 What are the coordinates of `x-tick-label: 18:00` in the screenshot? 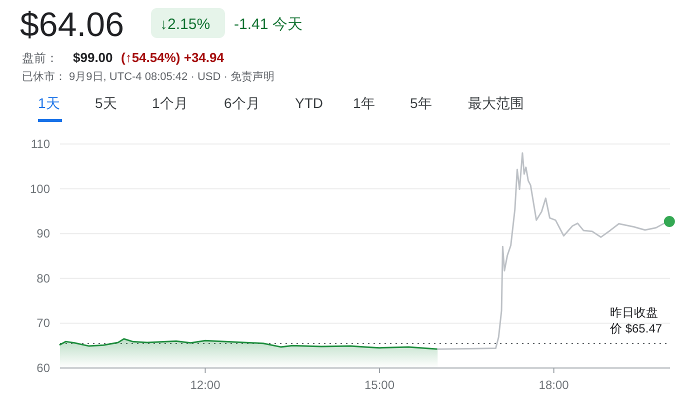 It's located at (554, 385).